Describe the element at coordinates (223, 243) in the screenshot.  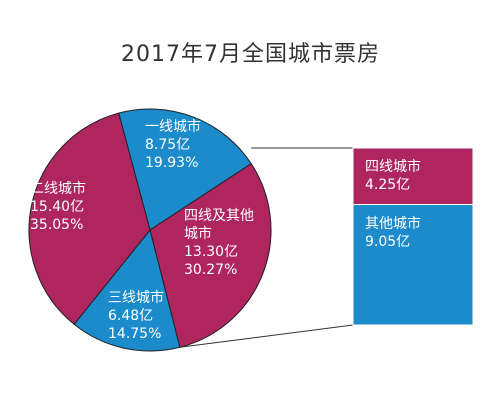
I see `slice-label: 四线及其他城市 13.30亿 30.27%` at that location.